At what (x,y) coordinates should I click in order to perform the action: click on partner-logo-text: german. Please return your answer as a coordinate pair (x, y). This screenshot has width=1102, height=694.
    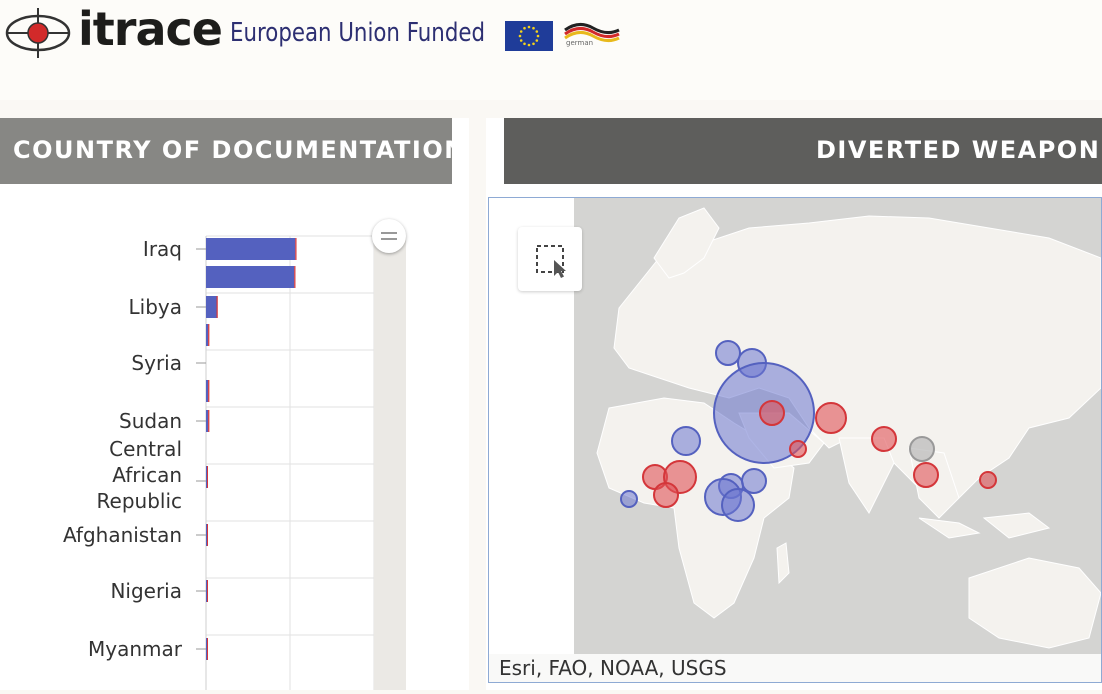
    Looking at the image, I should click on (580, 43).